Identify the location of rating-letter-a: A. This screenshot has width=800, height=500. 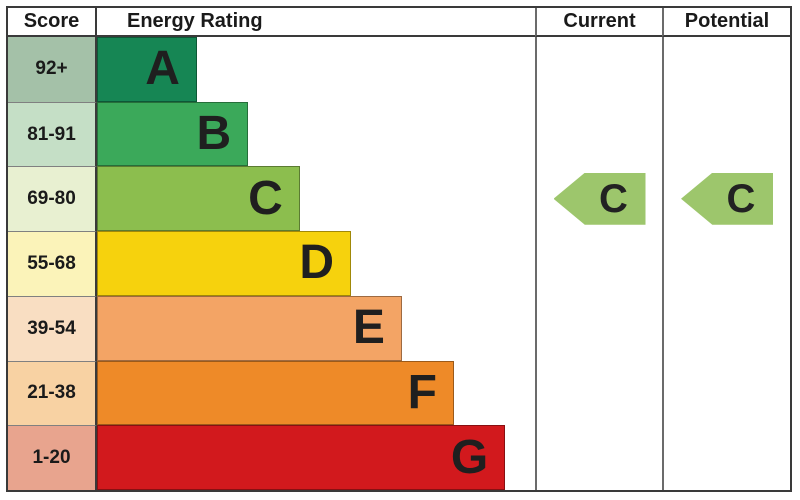
(162, 69).